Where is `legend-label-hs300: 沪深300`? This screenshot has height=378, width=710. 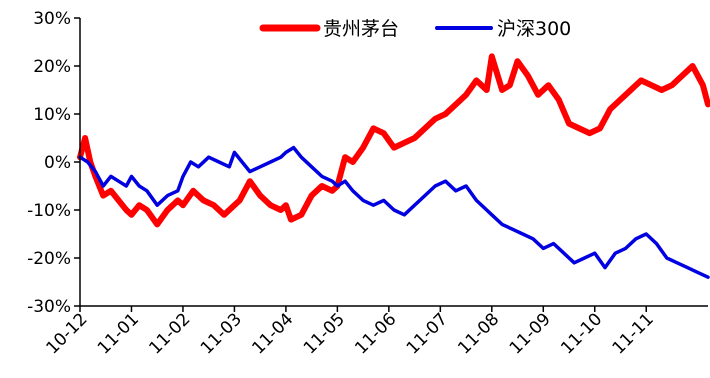 legend-label-hs300: 沪深300 is located at coordinates (534, 29).